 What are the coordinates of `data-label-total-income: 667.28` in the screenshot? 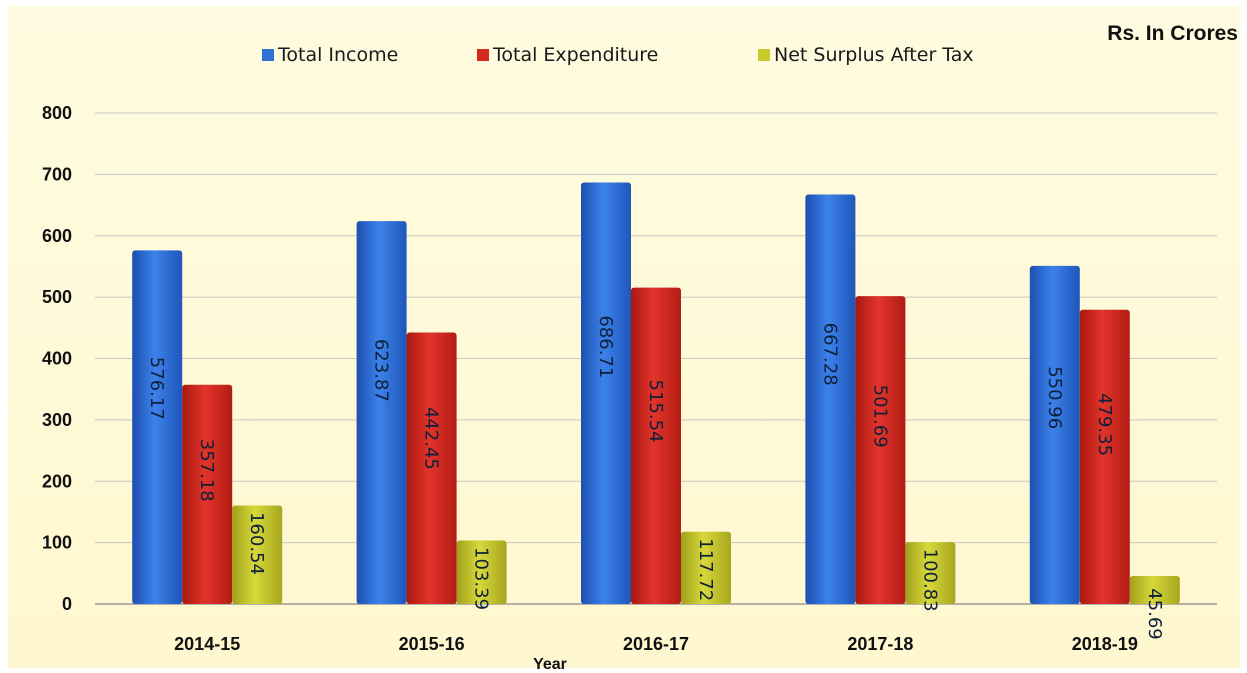 It's located at (829, 354).